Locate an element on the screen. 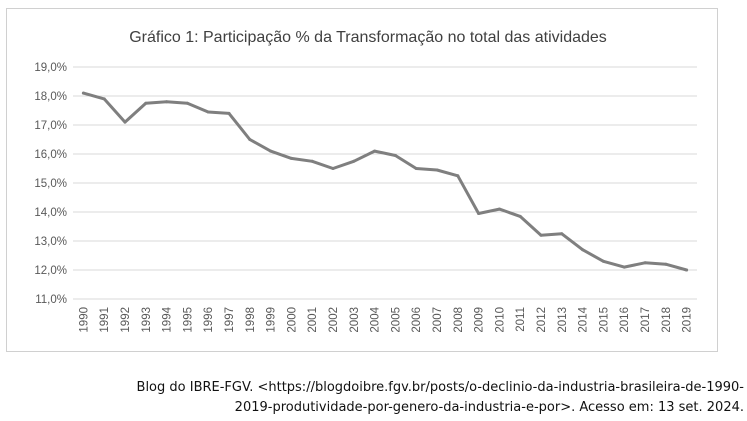 The height and width of the screenshot is (421, 747). x-tick-label: 1999 is located at coordinates (272, 320).